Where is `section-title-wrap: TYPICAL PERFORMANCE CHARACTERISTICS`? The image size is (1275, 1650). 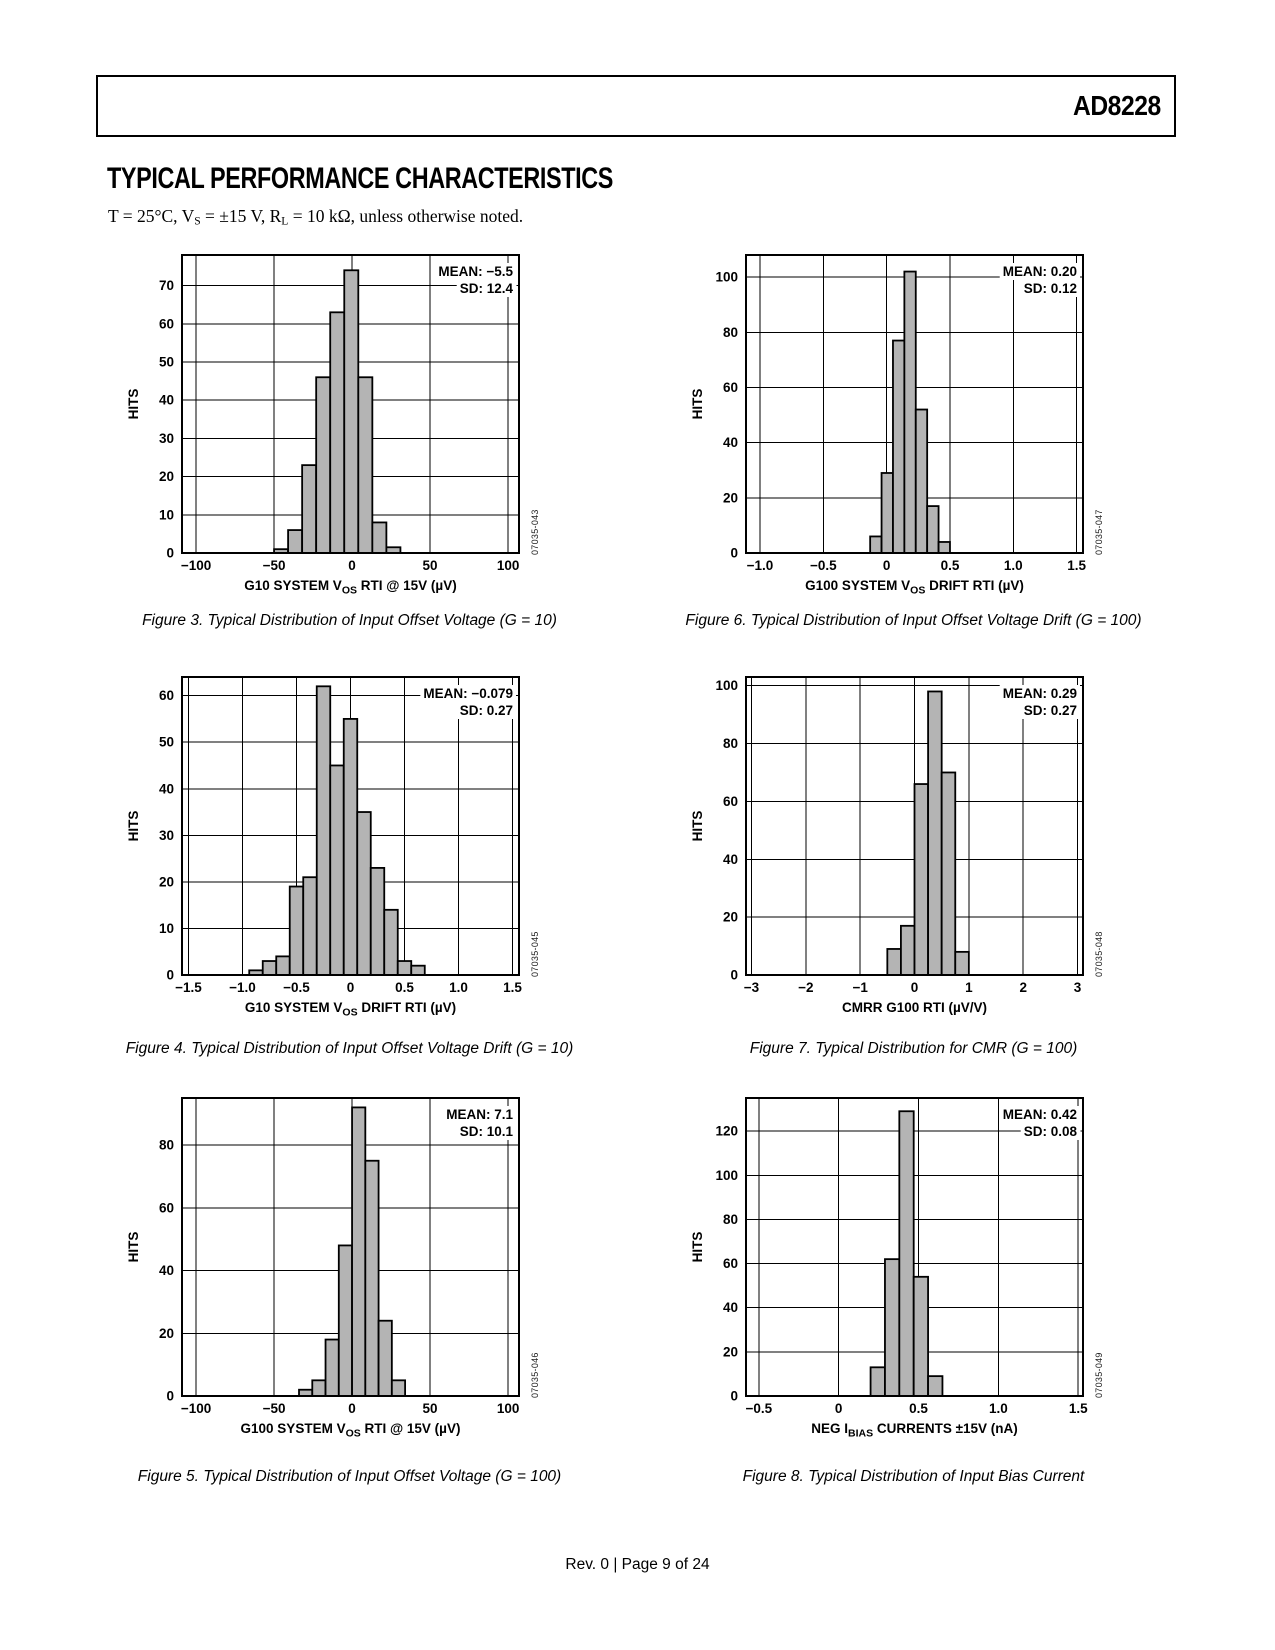
section-title-wrap: TYPICAL PERFORMANCE CHARACTERISTICS is located at coordinates (431, 179).